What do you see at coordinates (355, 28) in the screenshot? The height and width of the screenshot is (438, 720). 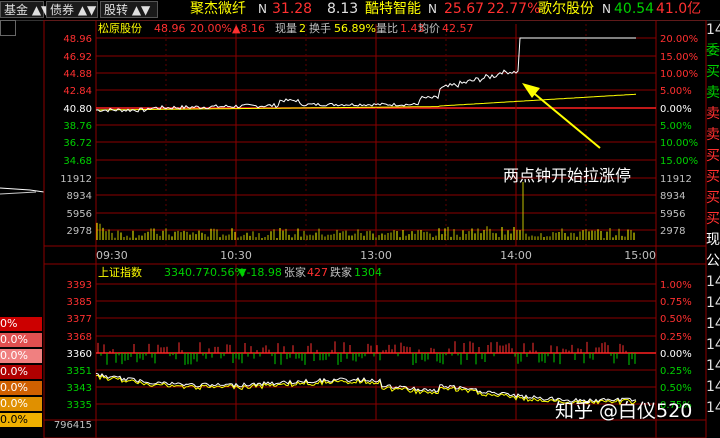 I see `panel1-turnover: 56.89%` at bounding box center [355, 28].